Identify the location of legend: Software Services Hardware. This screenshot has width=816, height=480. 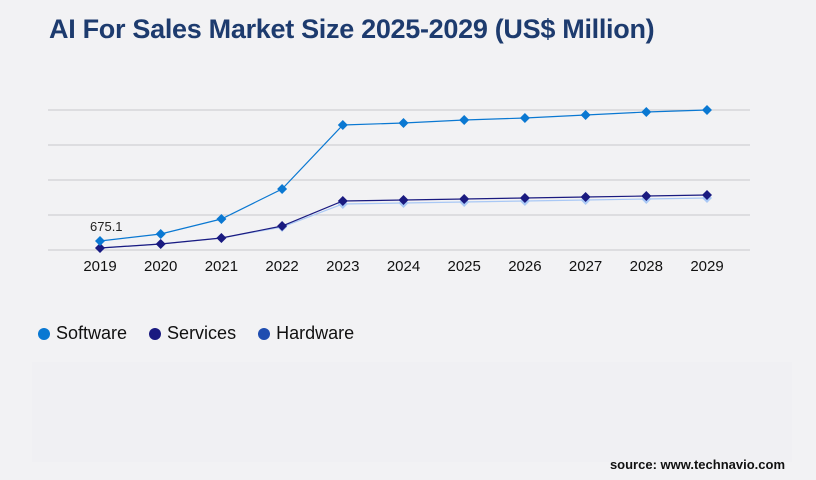
(196, 333).